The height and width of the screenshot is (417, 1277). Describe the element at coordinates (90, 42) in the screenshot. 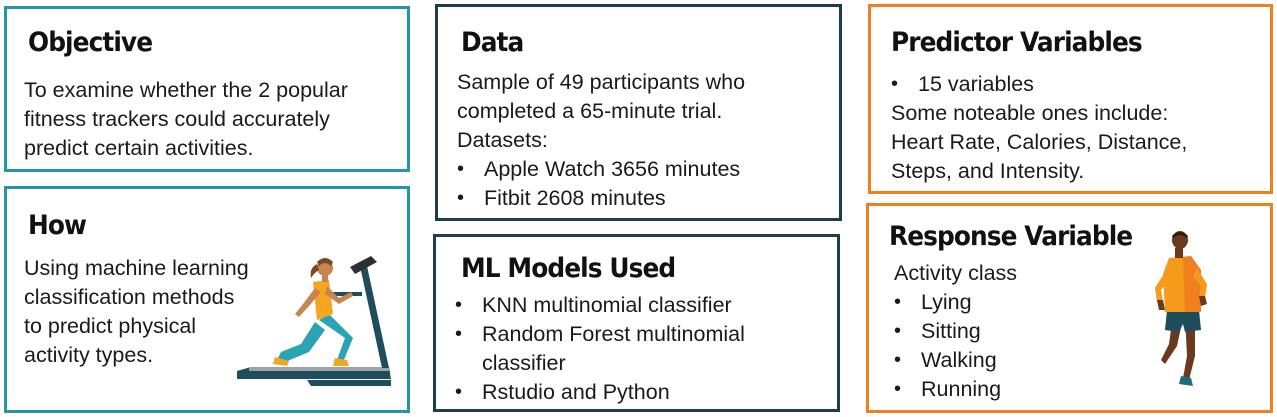

I see `objective-title: Objective` at that location.